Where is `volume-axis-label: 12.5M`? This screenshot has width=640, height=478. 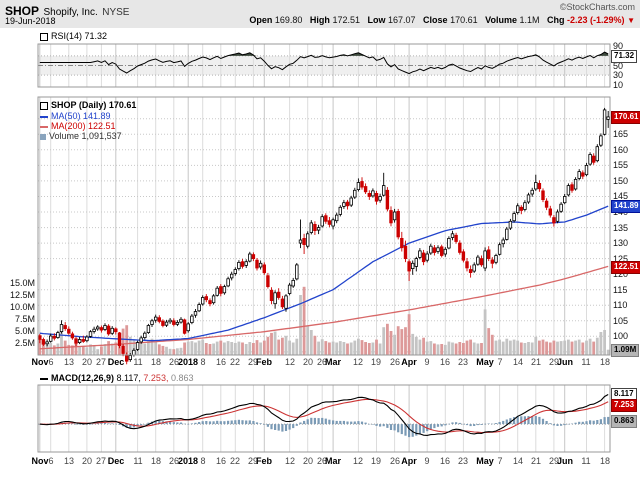 volume-axis-label: 12.5M is located at coordinates (22, 295).